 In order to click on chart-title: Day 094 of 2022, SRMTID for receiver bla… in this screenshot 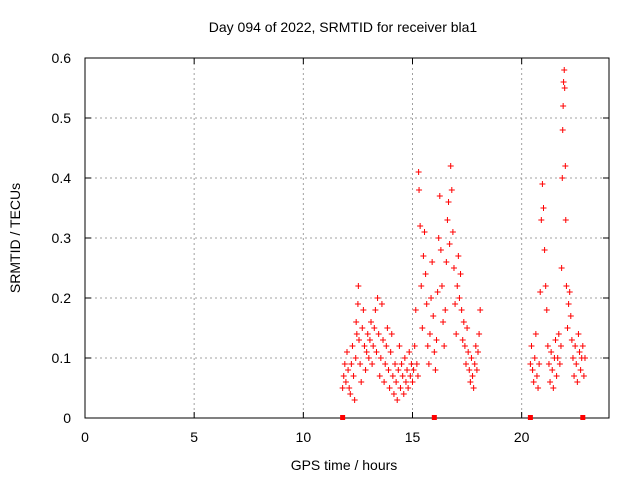, I will do `click(343, 27)`.